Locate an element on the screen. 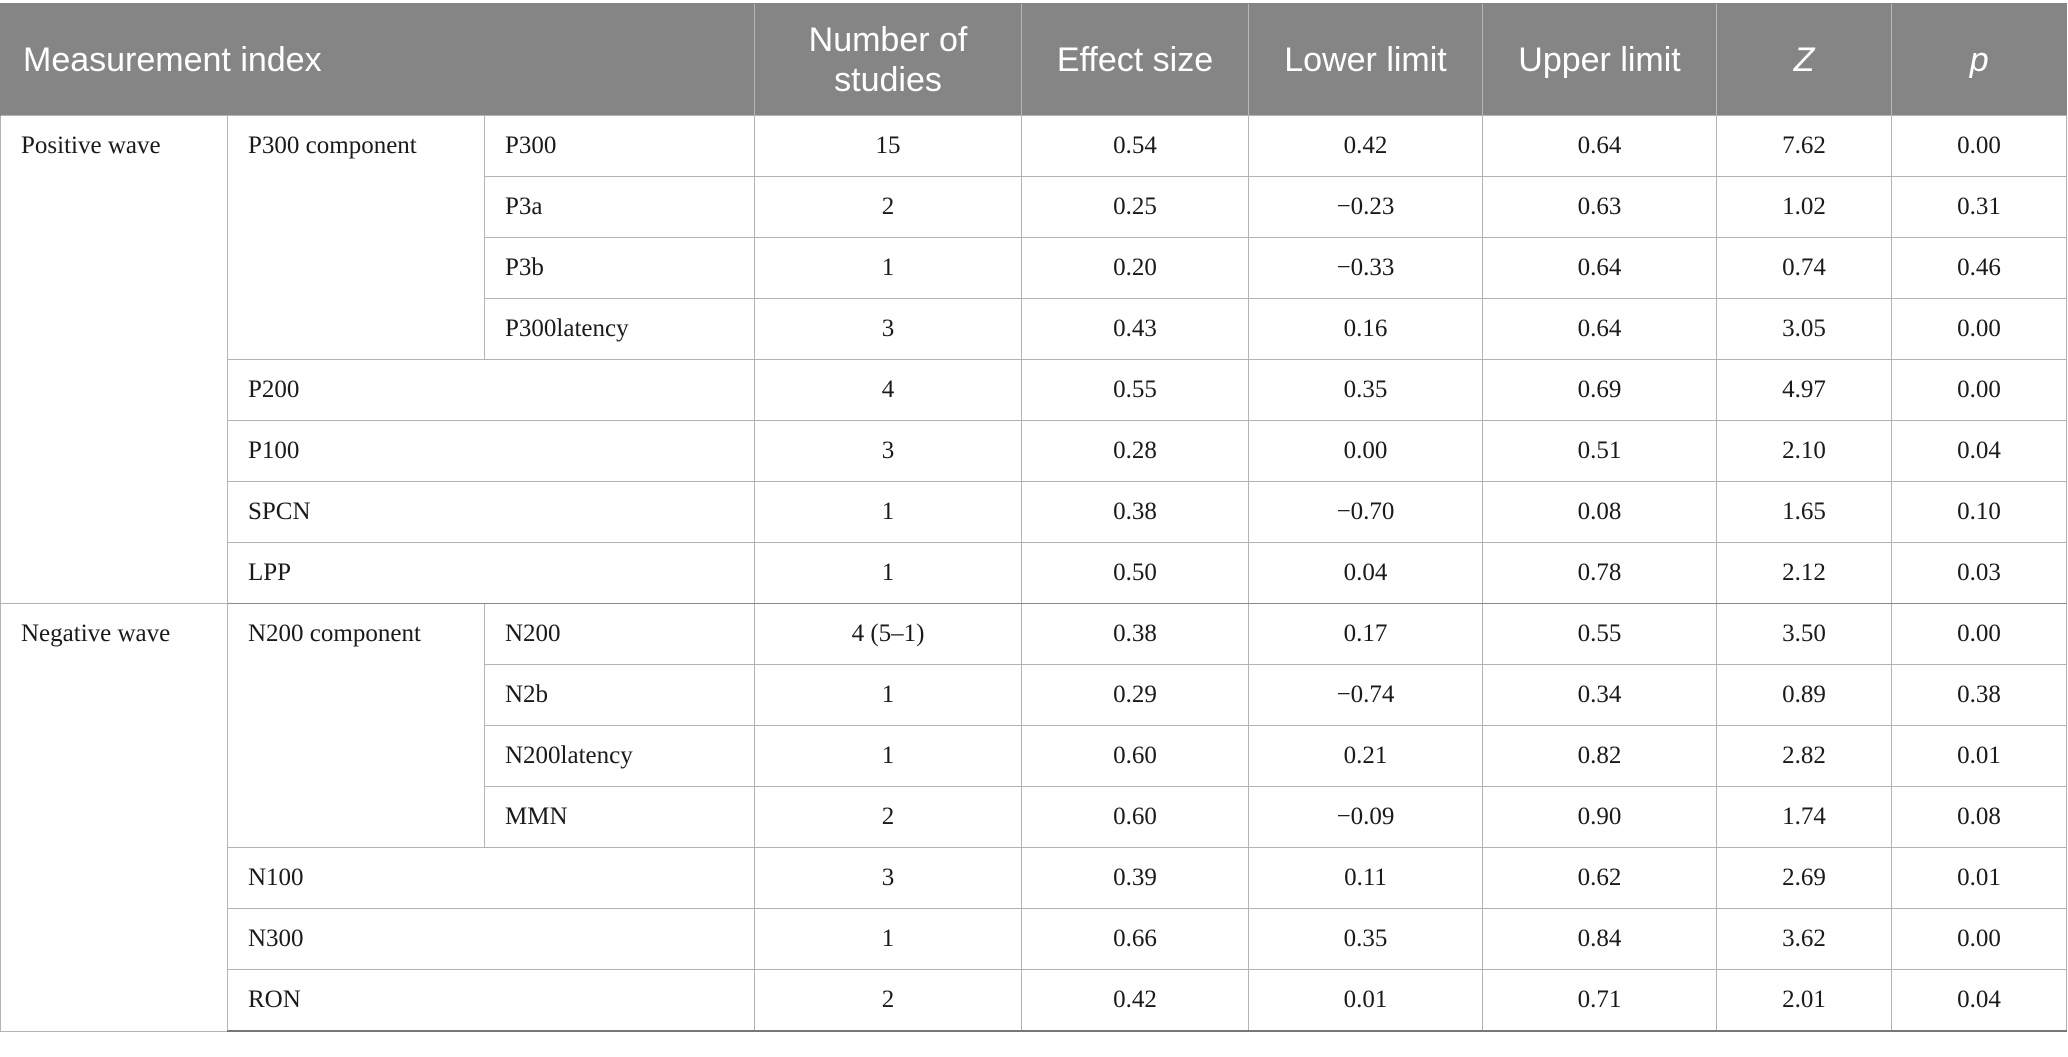 This screenshot has width=2068, height=1057. row-effect-size: 0.50 is located at coordinates (1135, 573).